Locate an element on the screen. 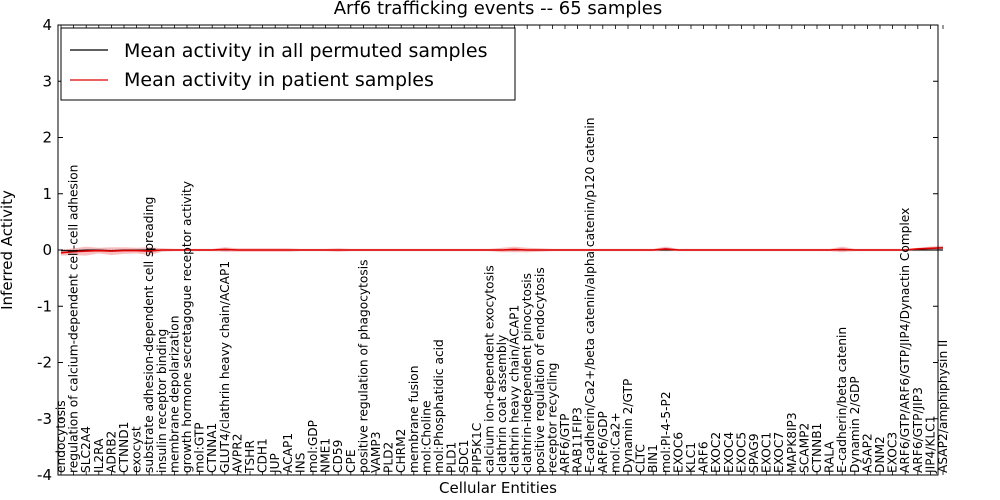 This screenshot has height=500, width=1000. x-tick-label: clathrin-independent pinocytosis is located at coordinates (527, 373).